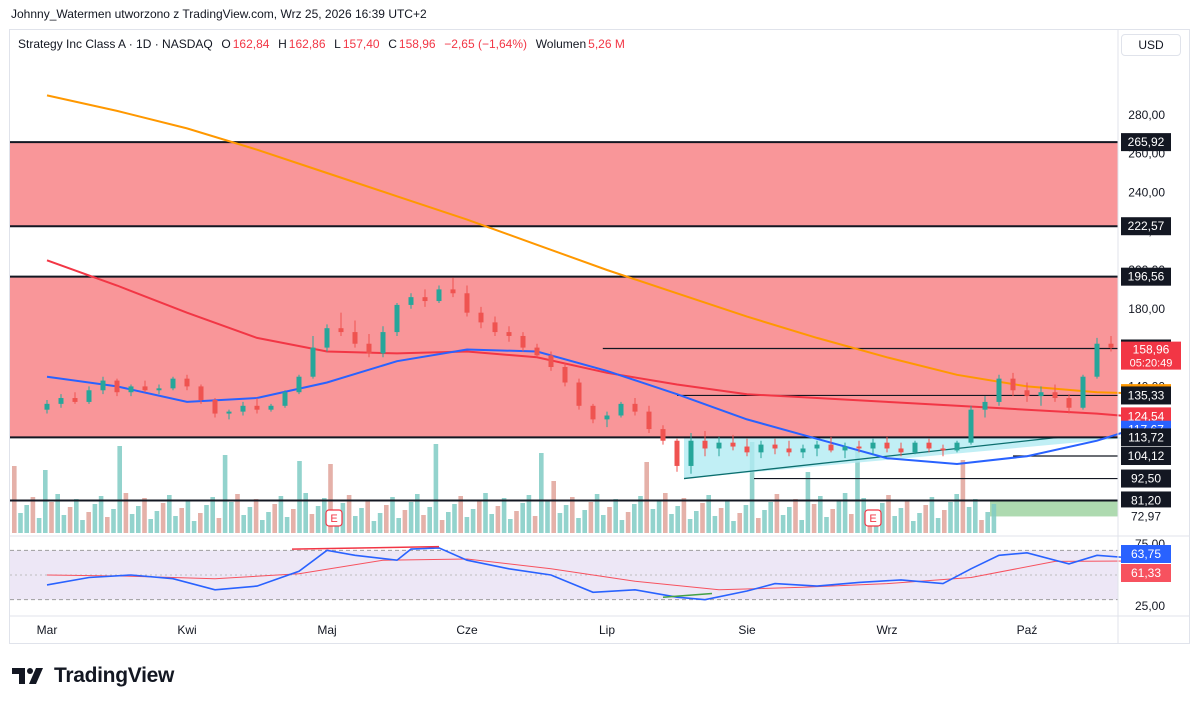 The height and width of the screenshot is (706, 1199). What do you see at coordinates (1054, 508) in the screenshot?
I see `support-zone` at bounding box center [1054, 508].